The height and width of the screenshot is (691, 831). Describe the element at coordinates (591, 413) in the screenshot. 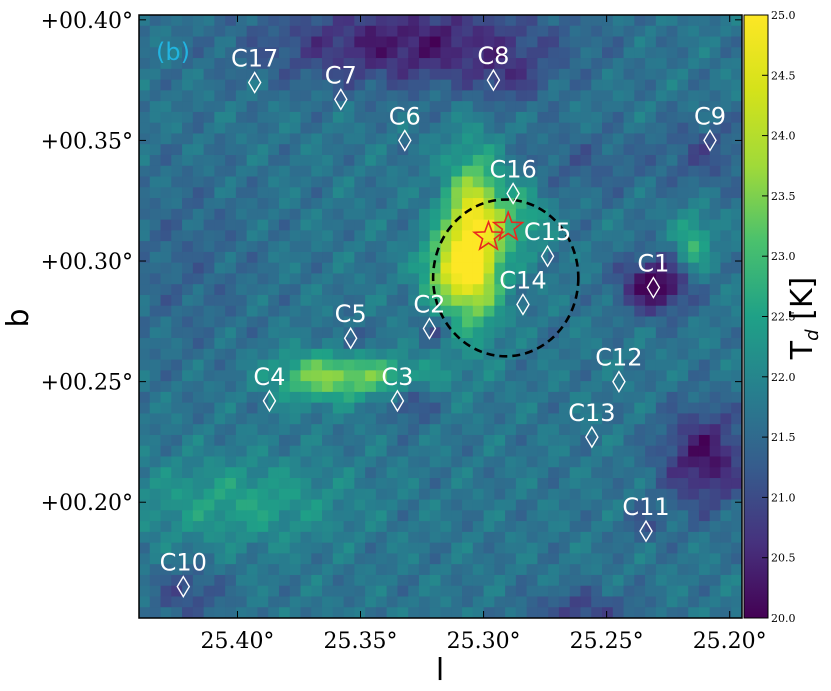

I see `clump-label: C13` at that location.